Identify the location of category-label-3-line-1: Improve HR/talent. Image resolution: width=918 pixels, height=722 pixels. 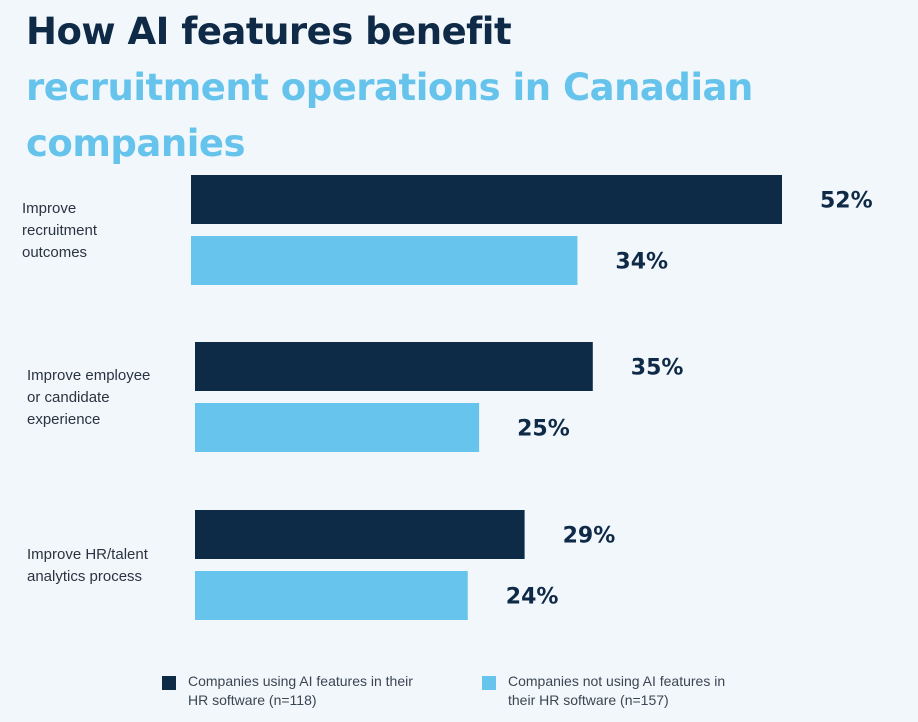
(88, 554).